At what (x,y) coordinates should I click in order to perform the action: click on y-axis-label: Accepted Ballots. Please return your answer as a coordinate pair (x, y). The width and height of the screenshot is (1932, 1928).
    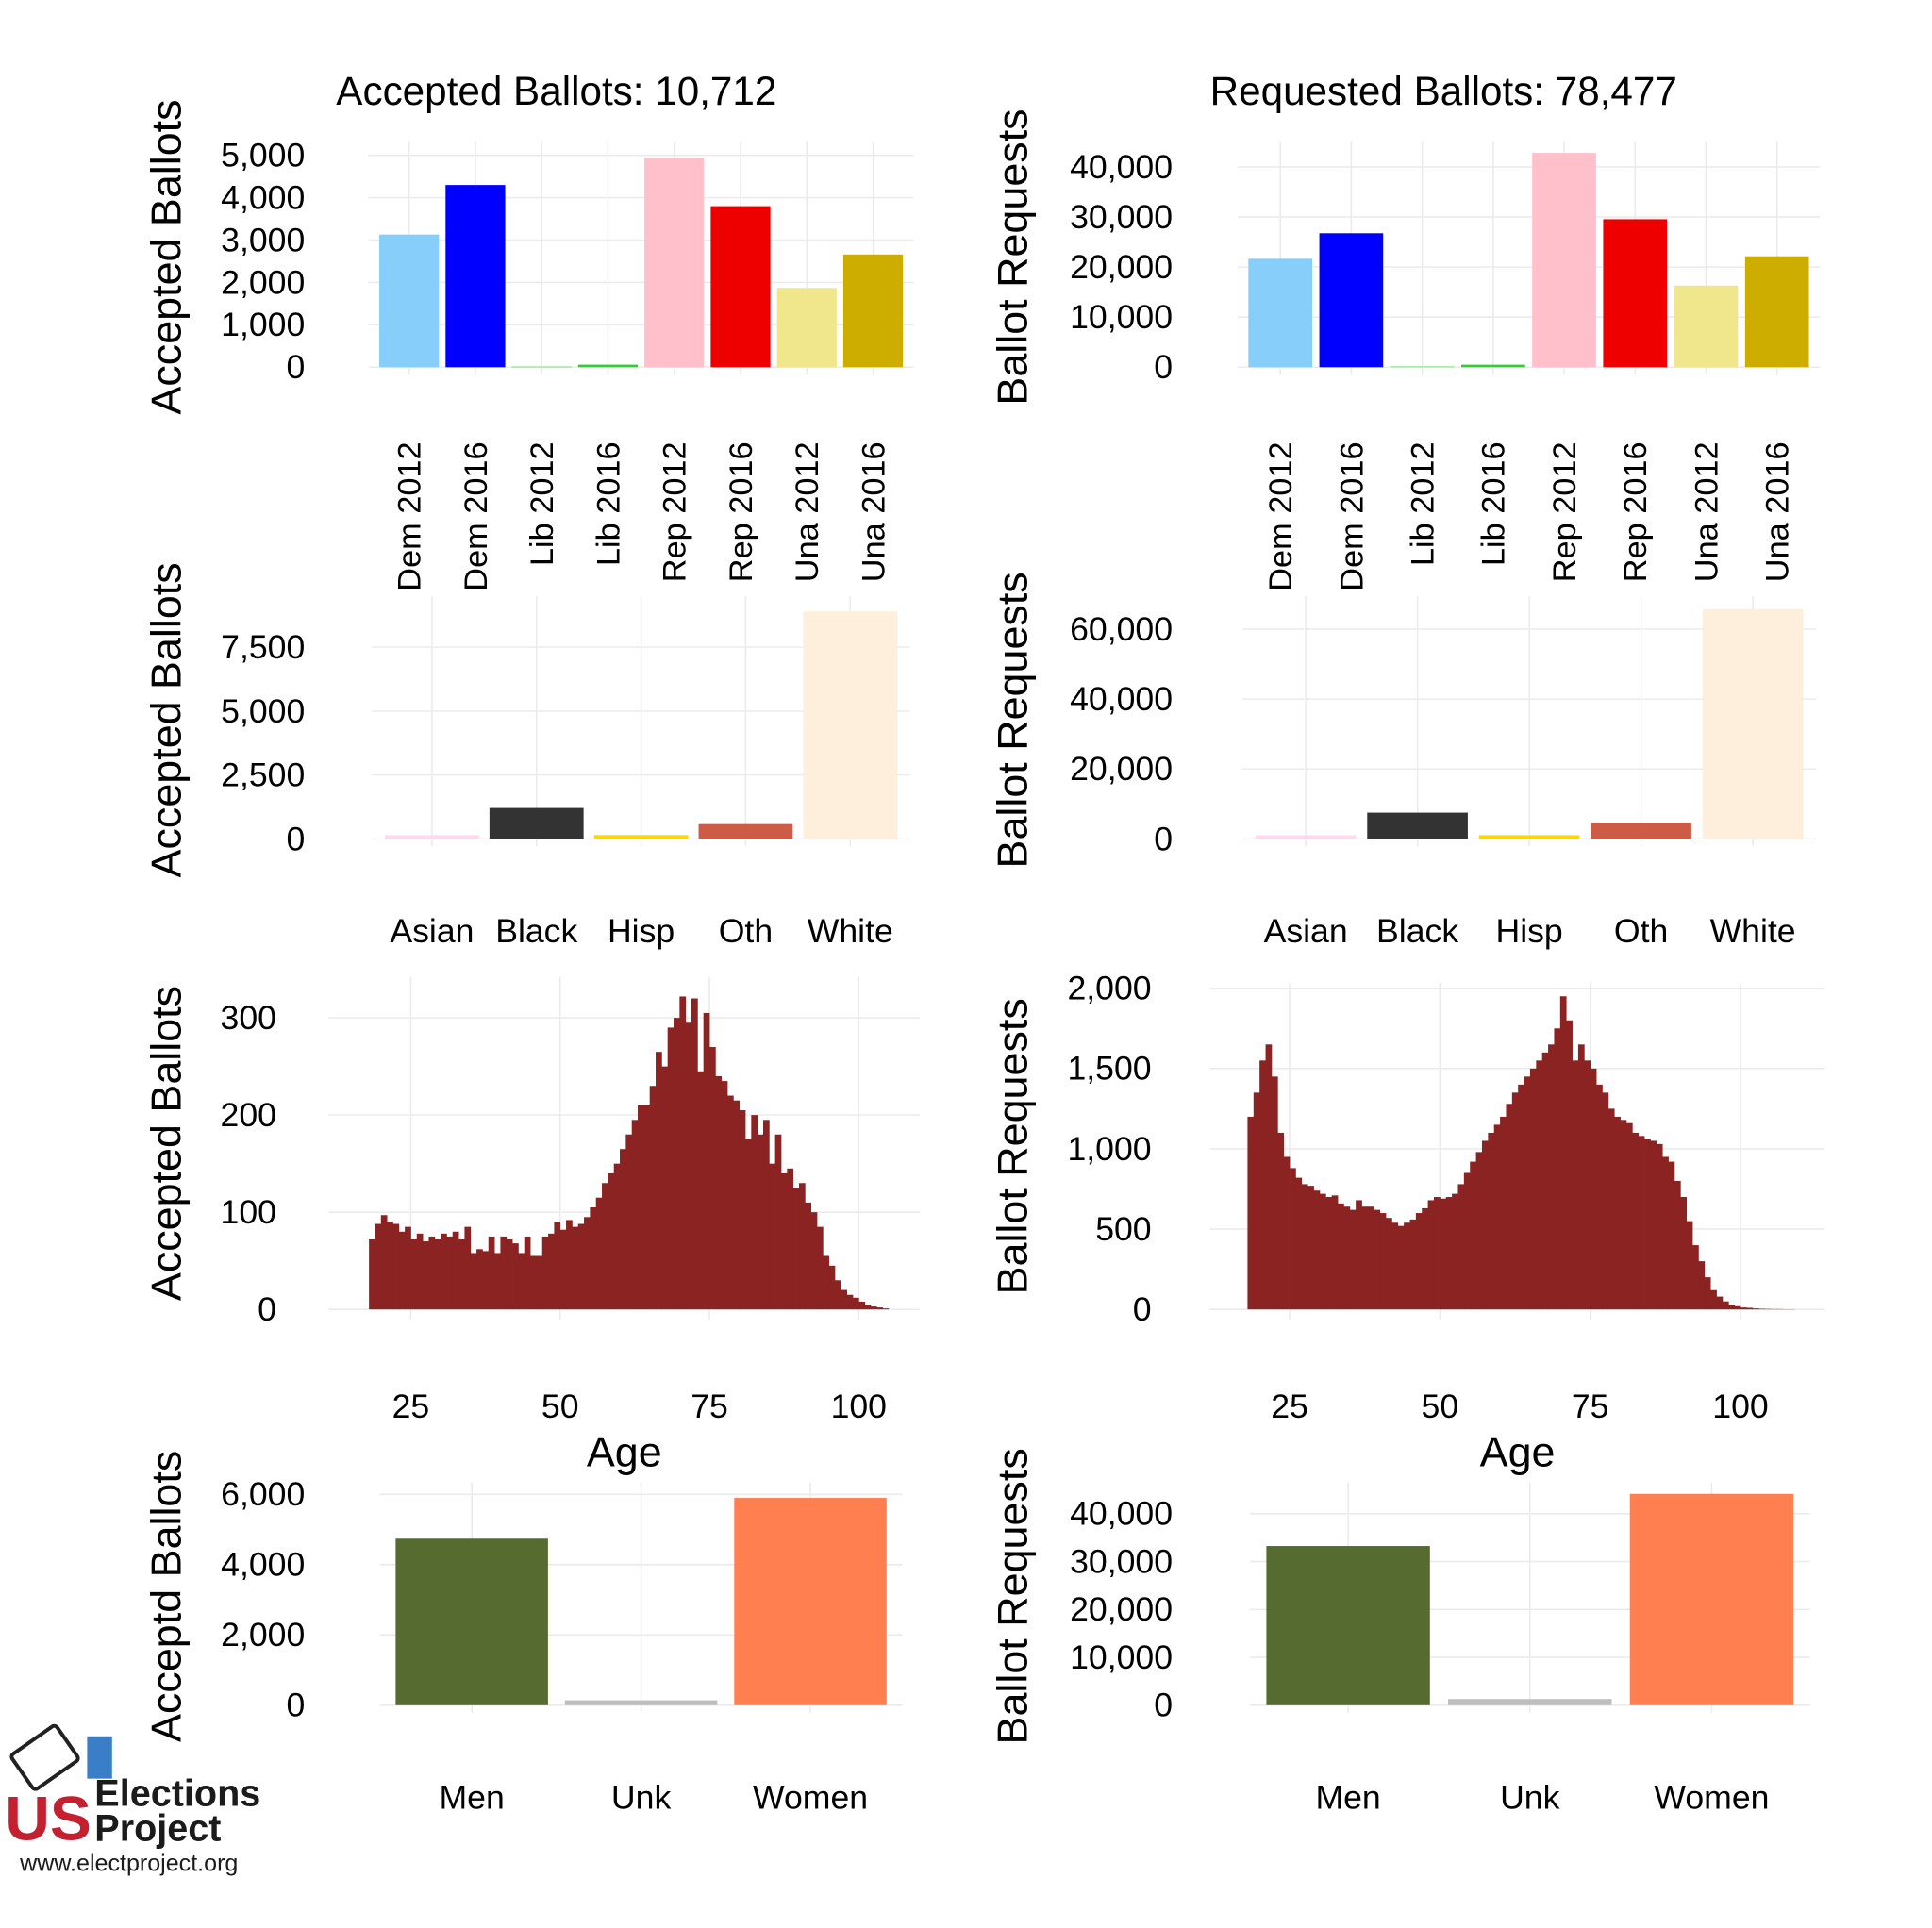
    Looking at the image, I should click on (166, 1143).